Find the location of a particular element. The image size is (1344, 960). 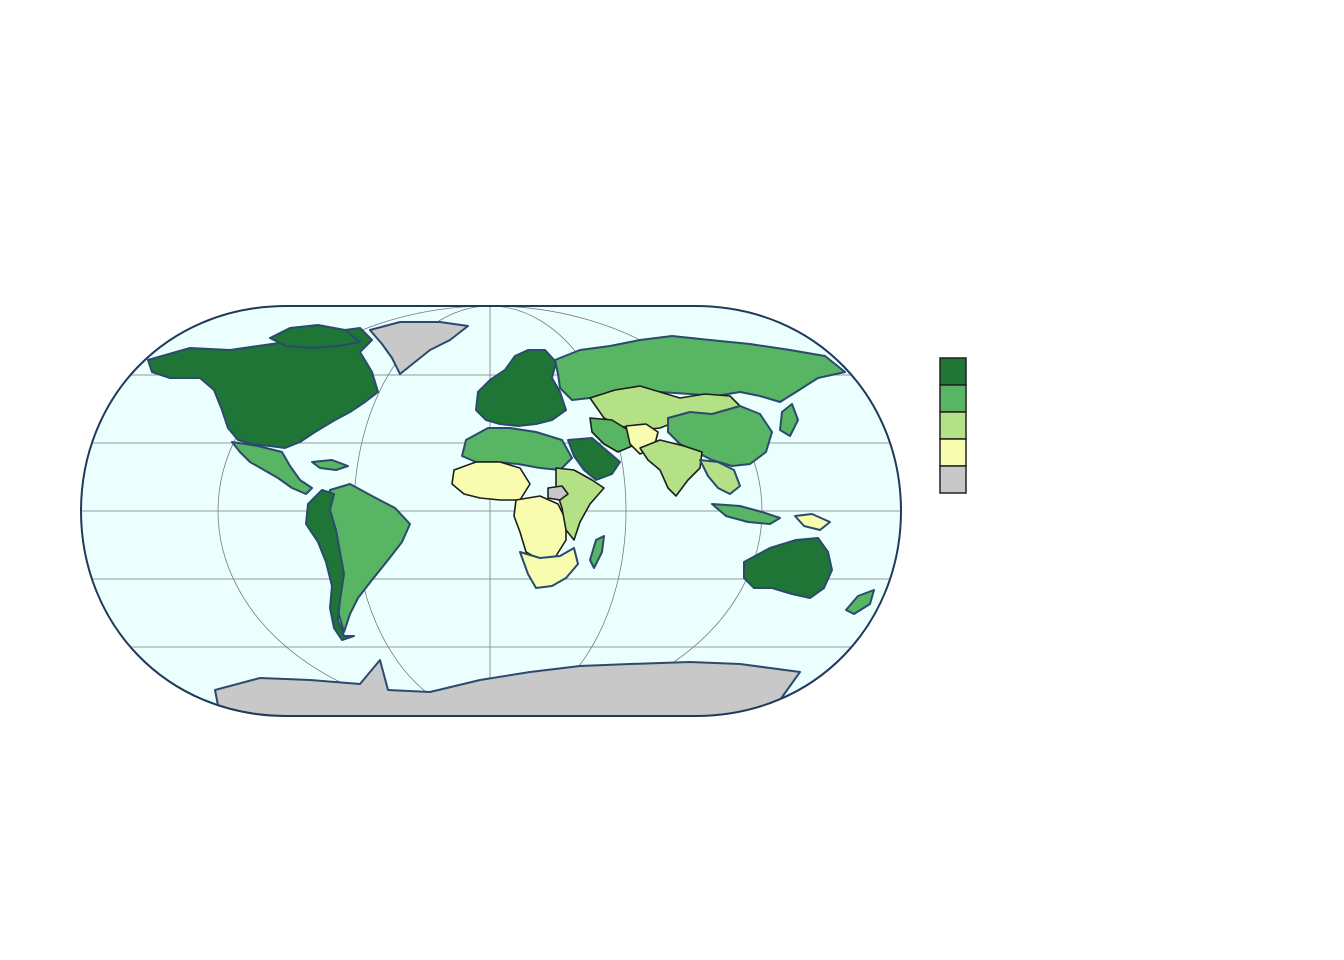

country-south-america-west is located at coordinates (330, 565).